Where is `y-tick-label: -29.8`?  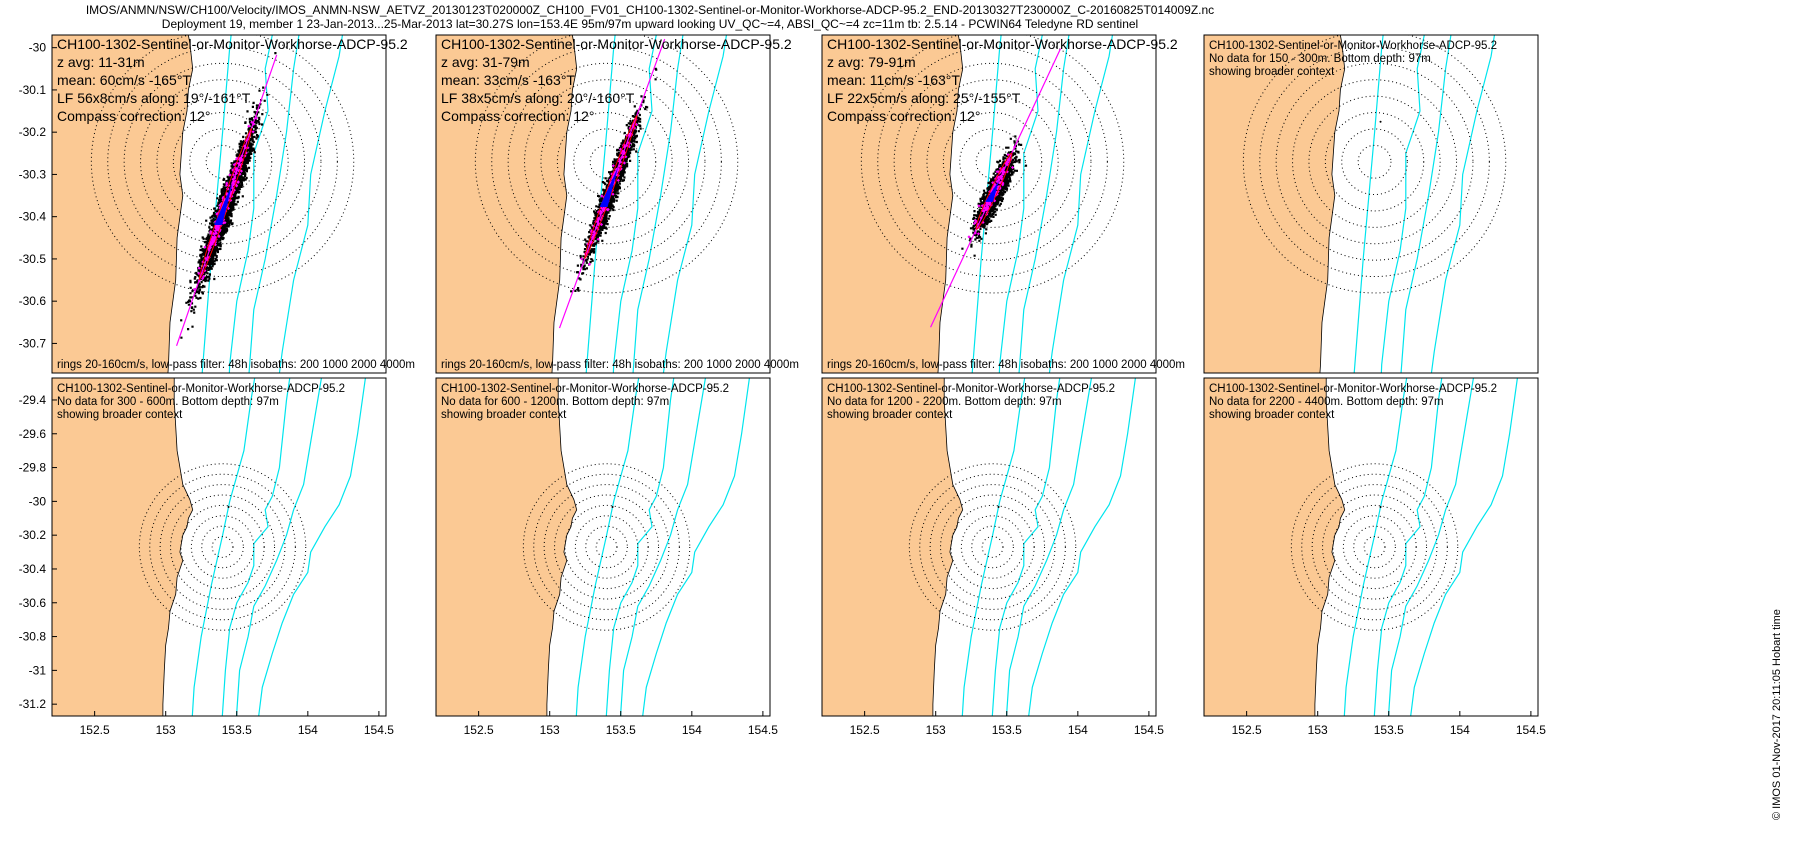 y-tick-label: -29.8 is located at coordinates (33, 468).